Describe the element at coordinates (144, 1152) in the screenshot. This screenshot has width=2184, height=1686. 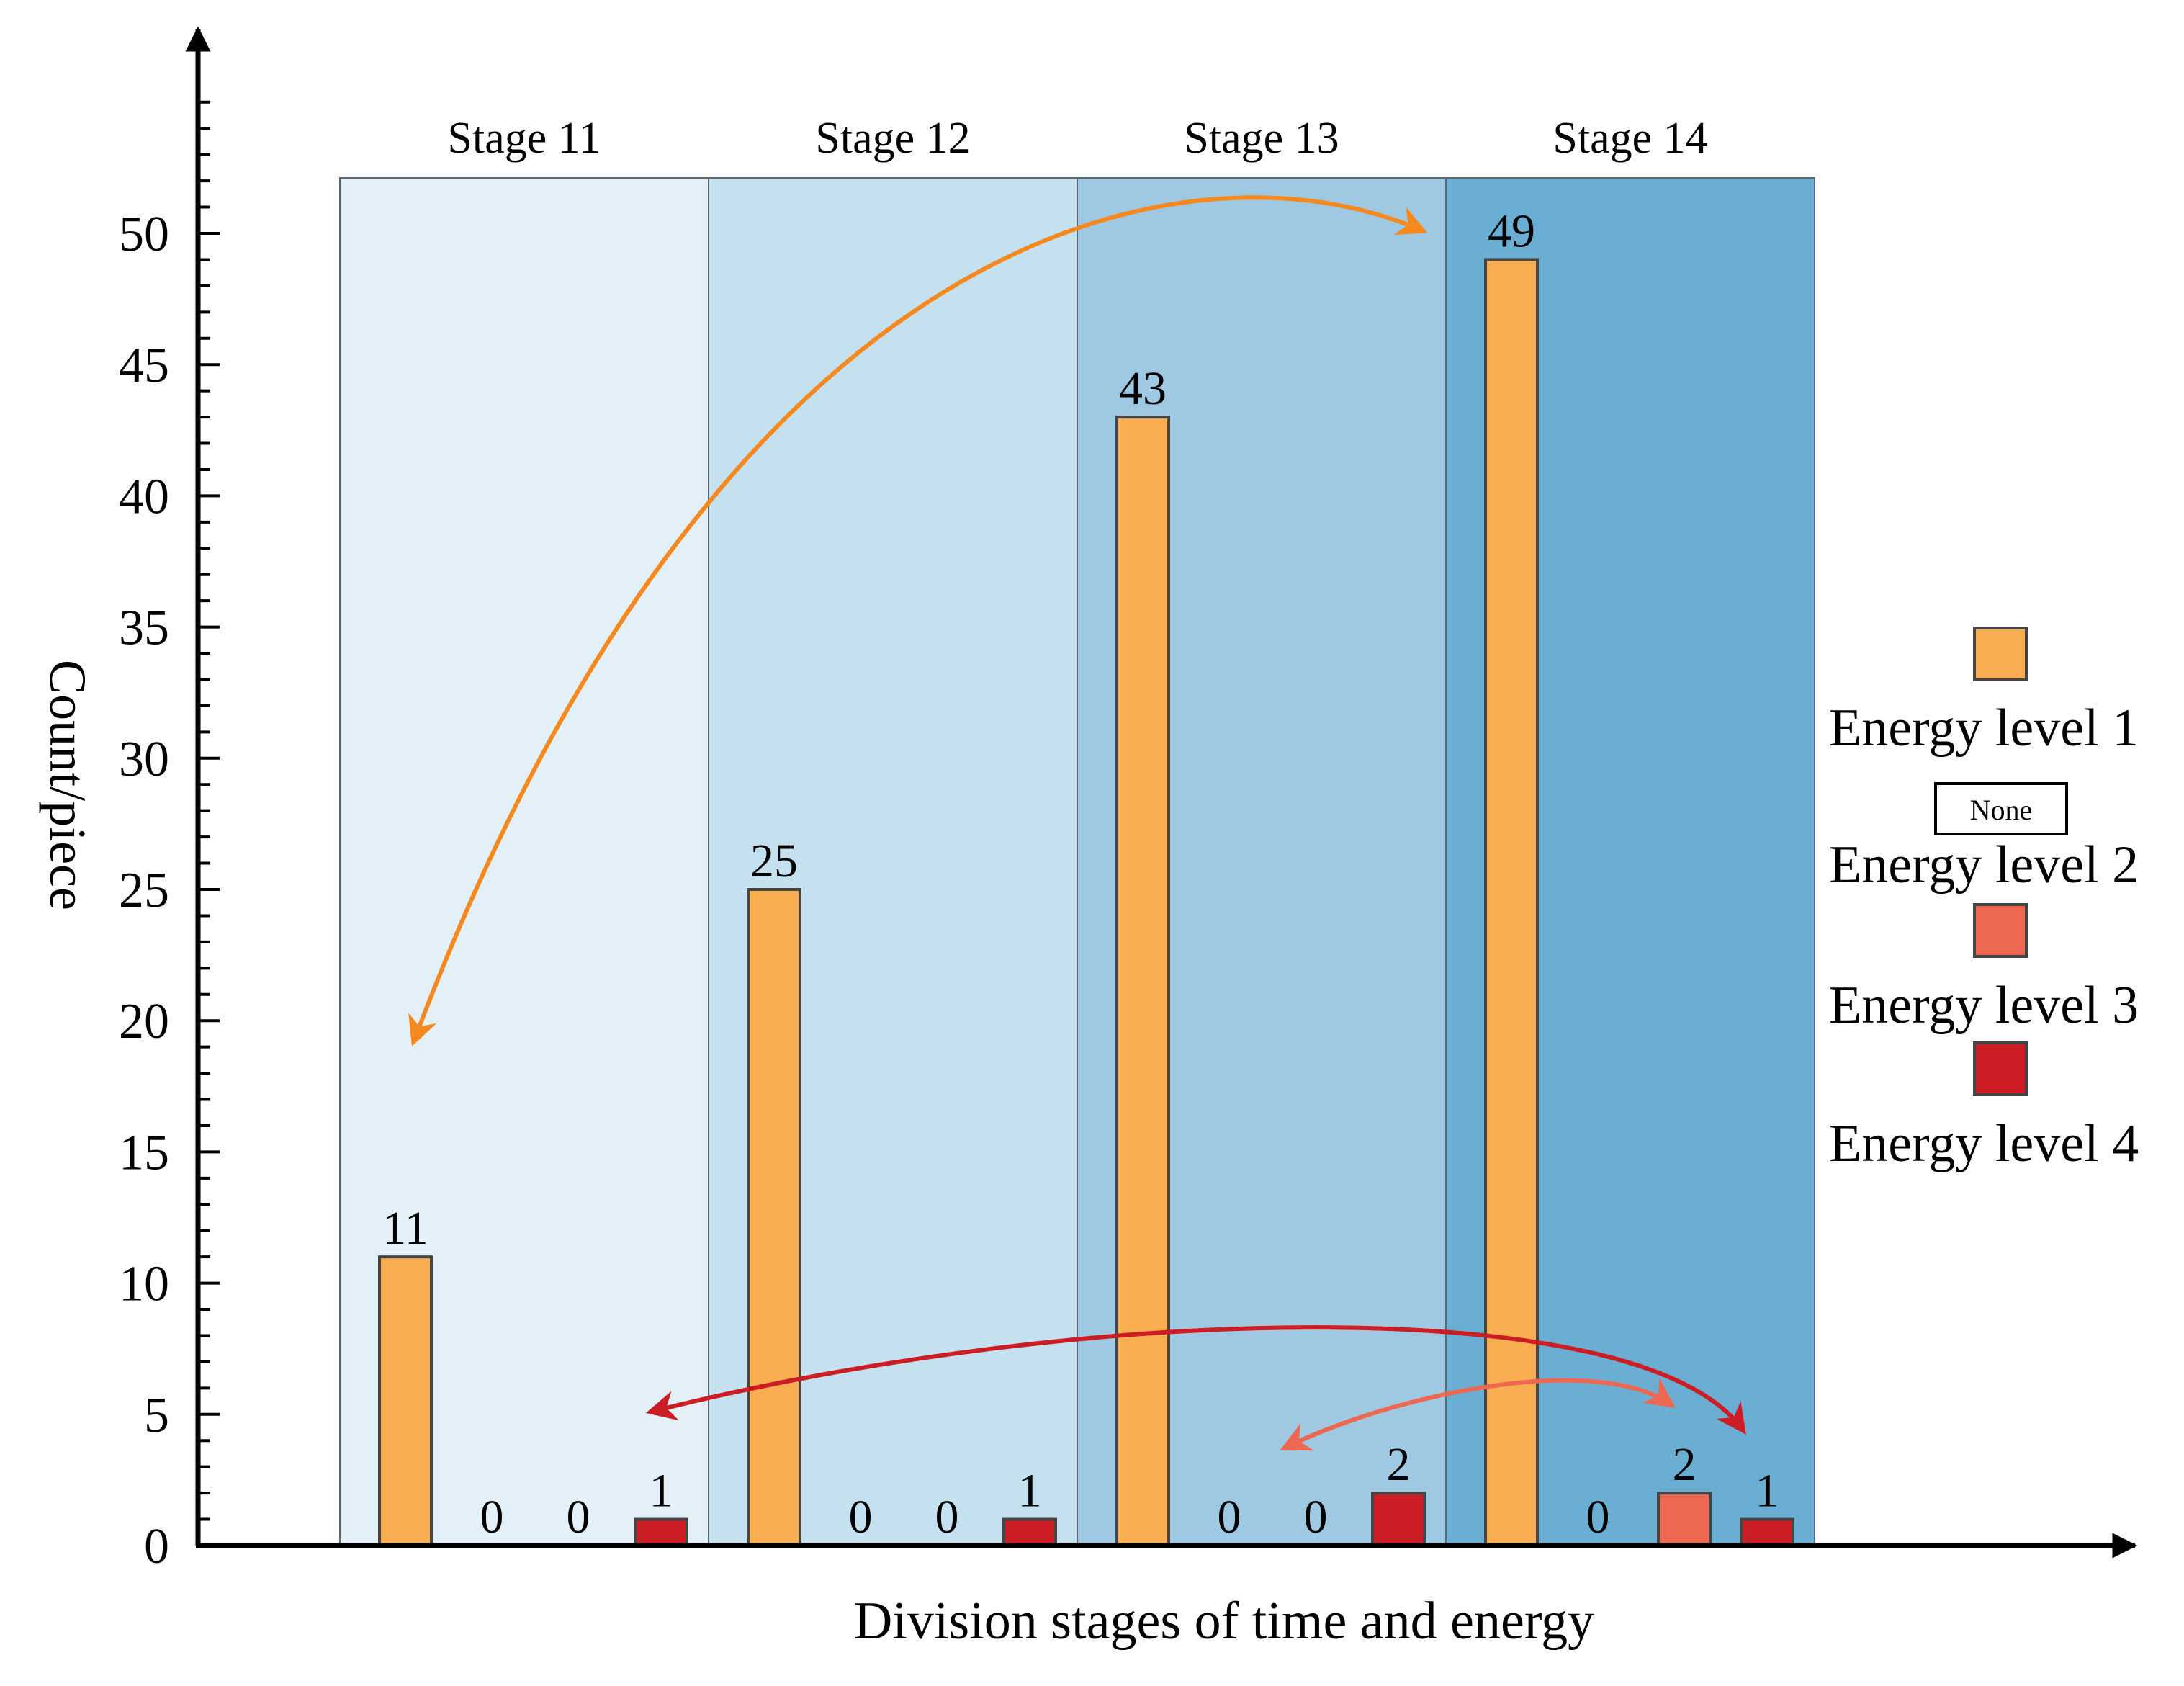
I see `y-tick-label-15: 15` at that location.